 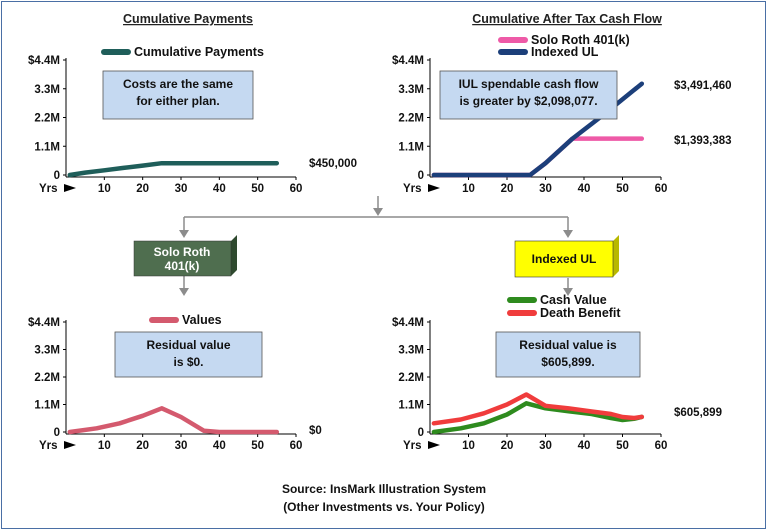 What do you see at coordinates (378, 212) in the screenshot?
I see `connector-stem-arrow` at bounding box center [378, 212].